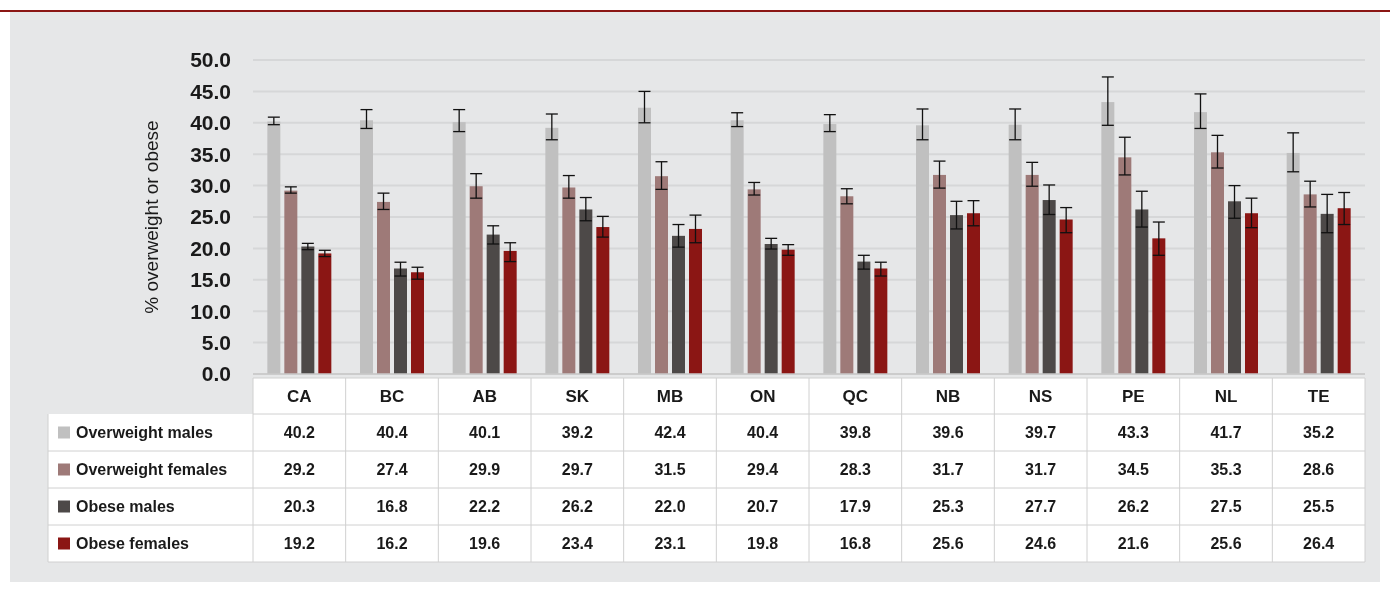 The width and height of the screenshot is (1390, 592). I want to click on data-label: 23.4, so click(577, 544).